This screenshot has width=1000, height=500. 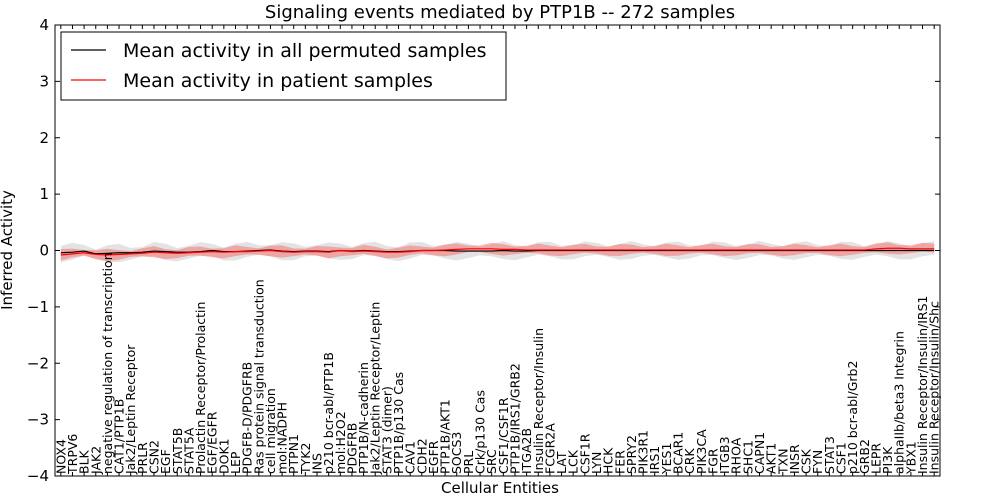 What do you see at coordinates (304, 51) in the screenshot?
I see `legend-label-permuted: Mean activity in all permuted samples` at bounding box center [304, 51].